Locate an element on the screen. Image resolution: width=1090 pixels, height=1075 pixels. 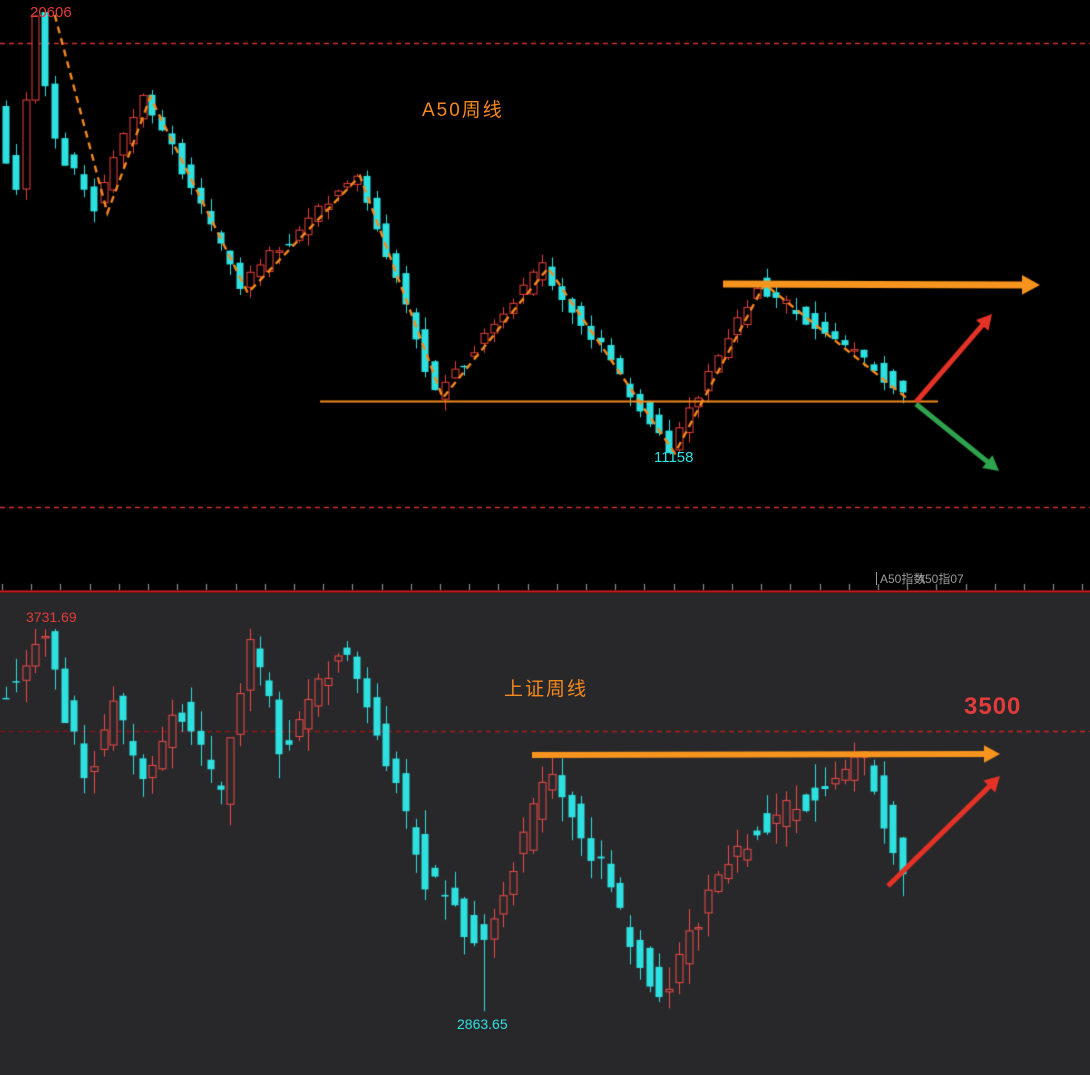
shanghai-high-price-label: 3731.69 is located at coordinates (51, 617).